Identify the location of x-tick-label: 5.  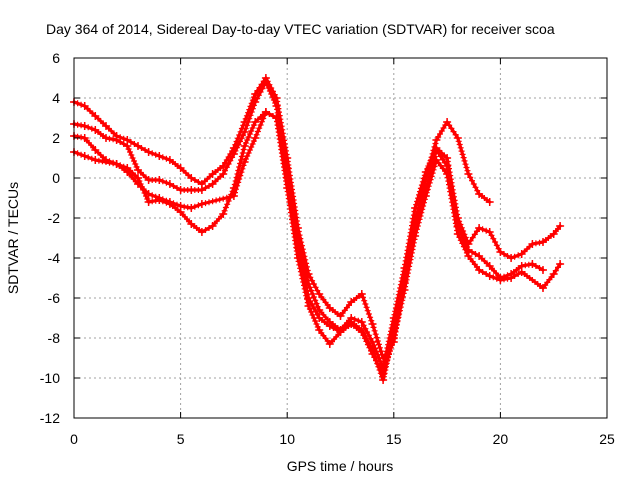
(181, 439).